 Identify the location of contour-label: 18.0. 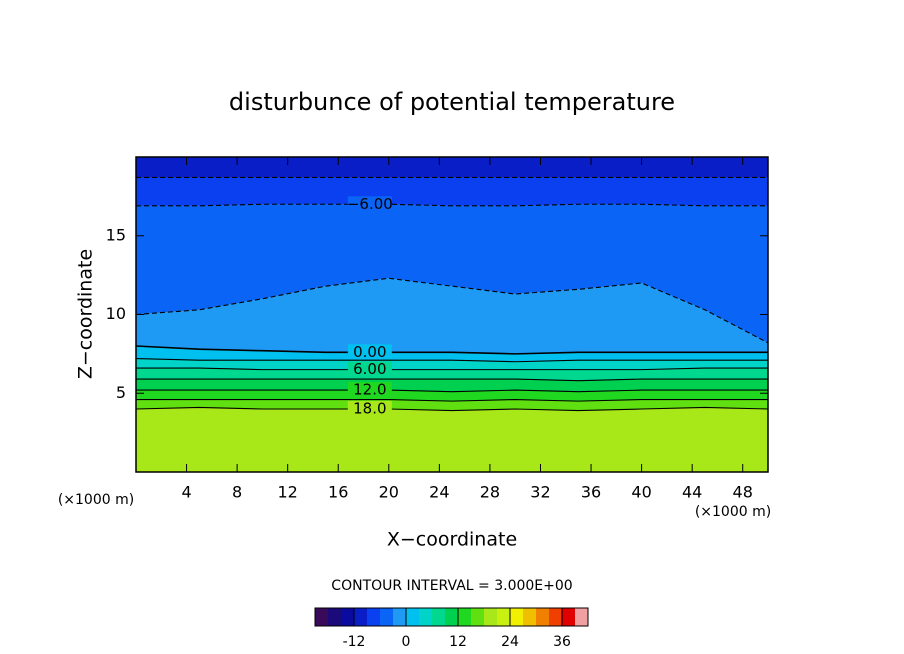
(369, 409).